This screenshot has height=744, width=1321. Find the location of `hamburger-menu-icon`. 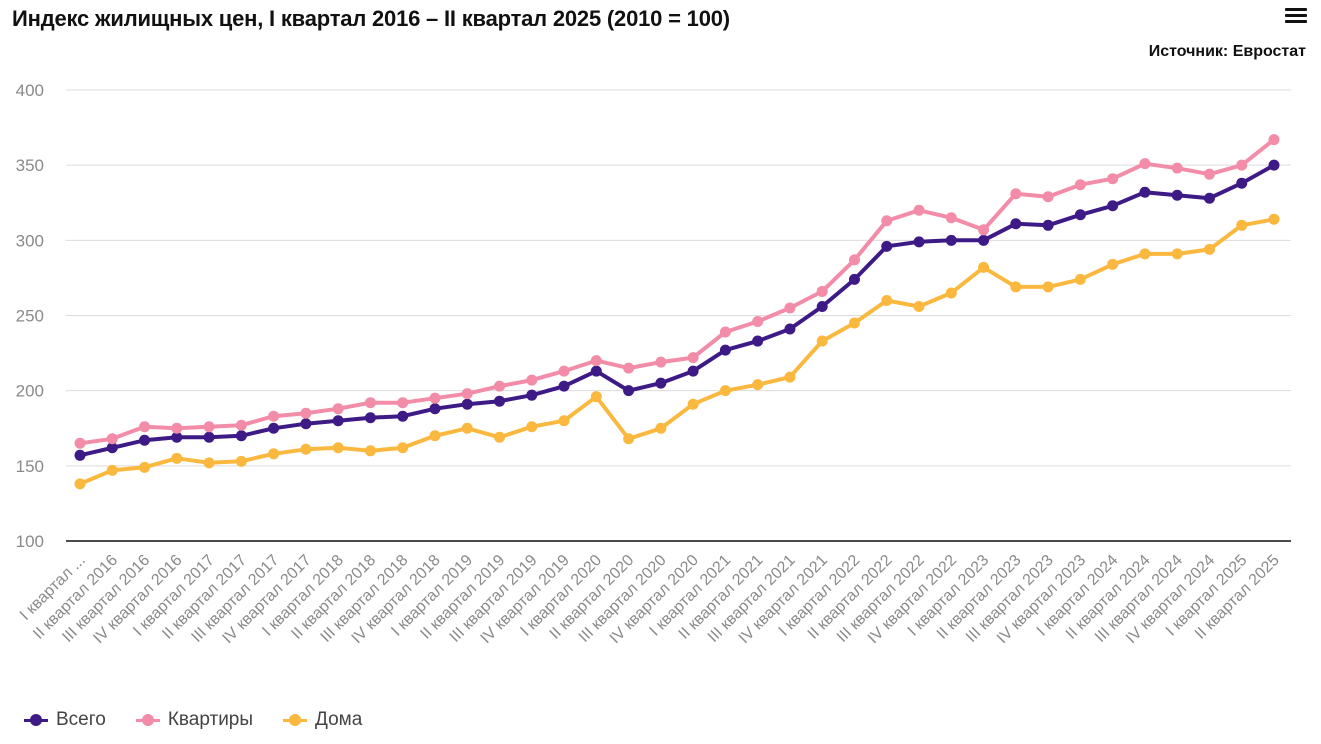

hamburger-menu-icon is located at coordinates (1296, 18).